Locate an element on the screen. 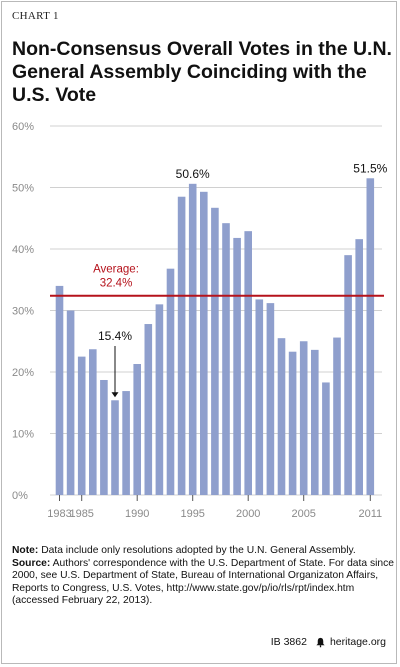  data-label-2011: 51.5% is located at coordinates (370, 168).